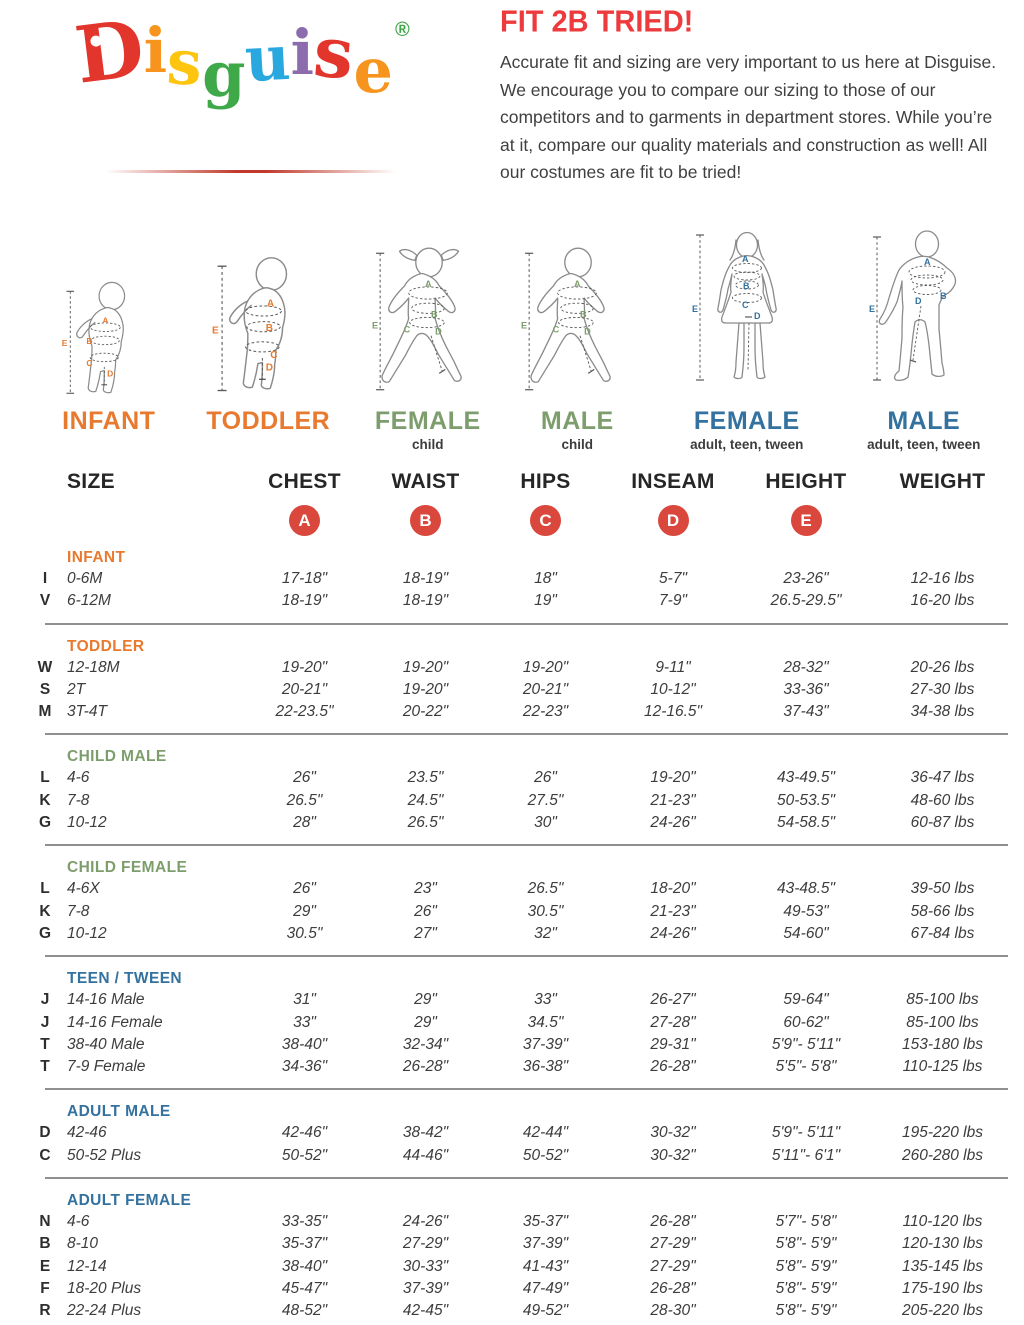 This screenshot has height=1325, width=1024. What do you see at coordinates (45, 1311) in the screenshot?
I see `size-code: R` at bounding box center [45, 1311].